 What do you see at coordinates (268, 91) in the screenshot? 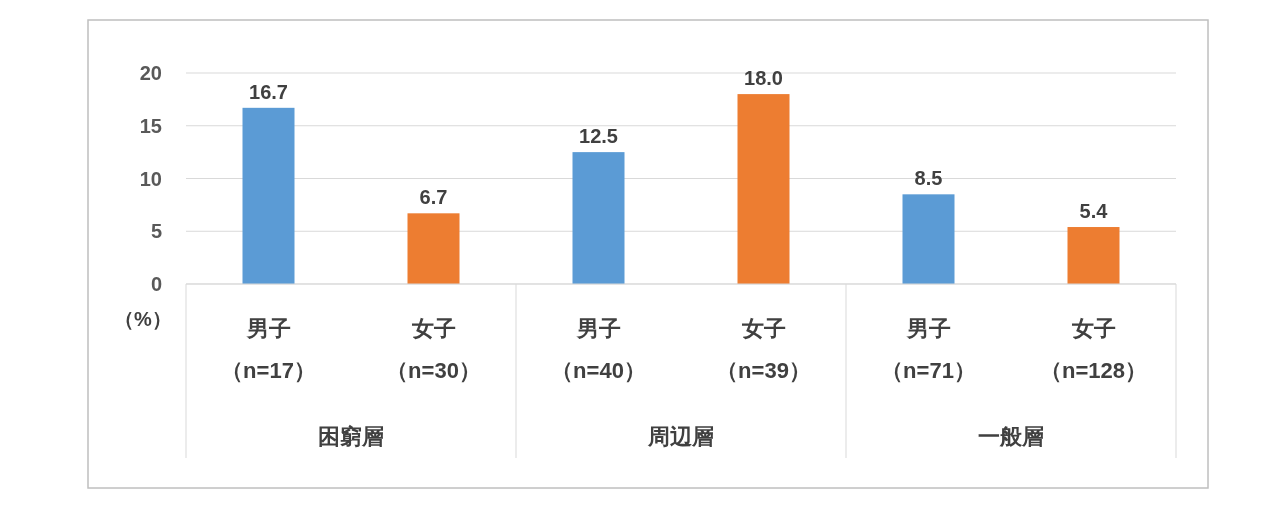
I see `data-label: 16.7` at bounding box center [268, 91].